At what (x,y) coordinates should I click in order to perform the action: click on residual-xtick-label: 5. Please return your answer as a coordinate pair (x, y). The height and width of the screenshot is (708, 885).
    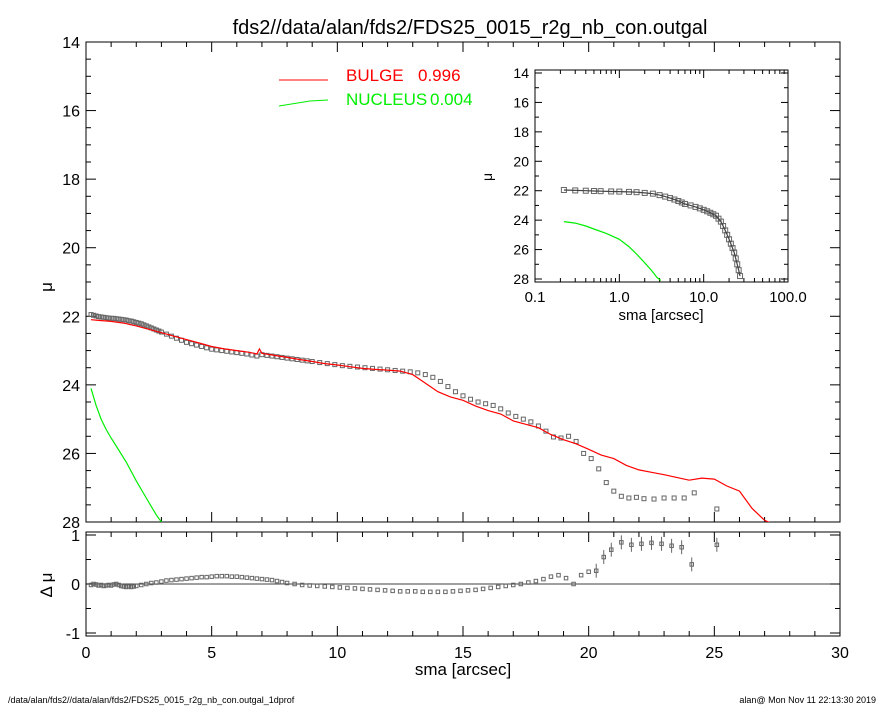
    Looking at the image, I should click on (211, 653).